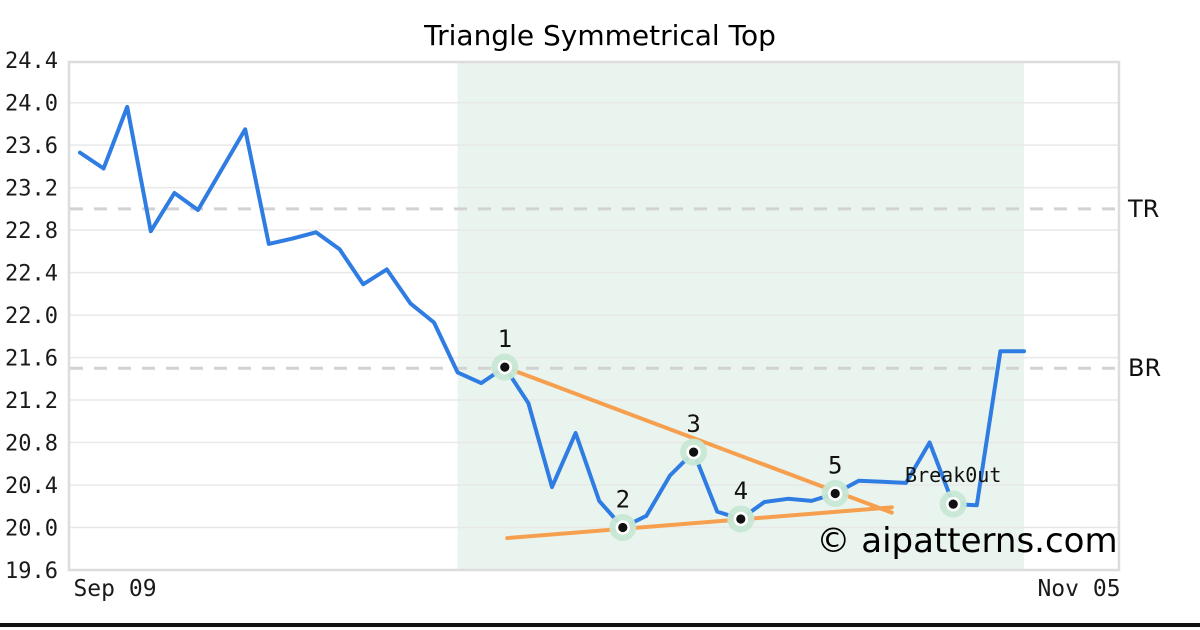 The height and width of the screenshot is (630, 1200). I want to click on x-tick-start: Sep 09, so click(114, 589).